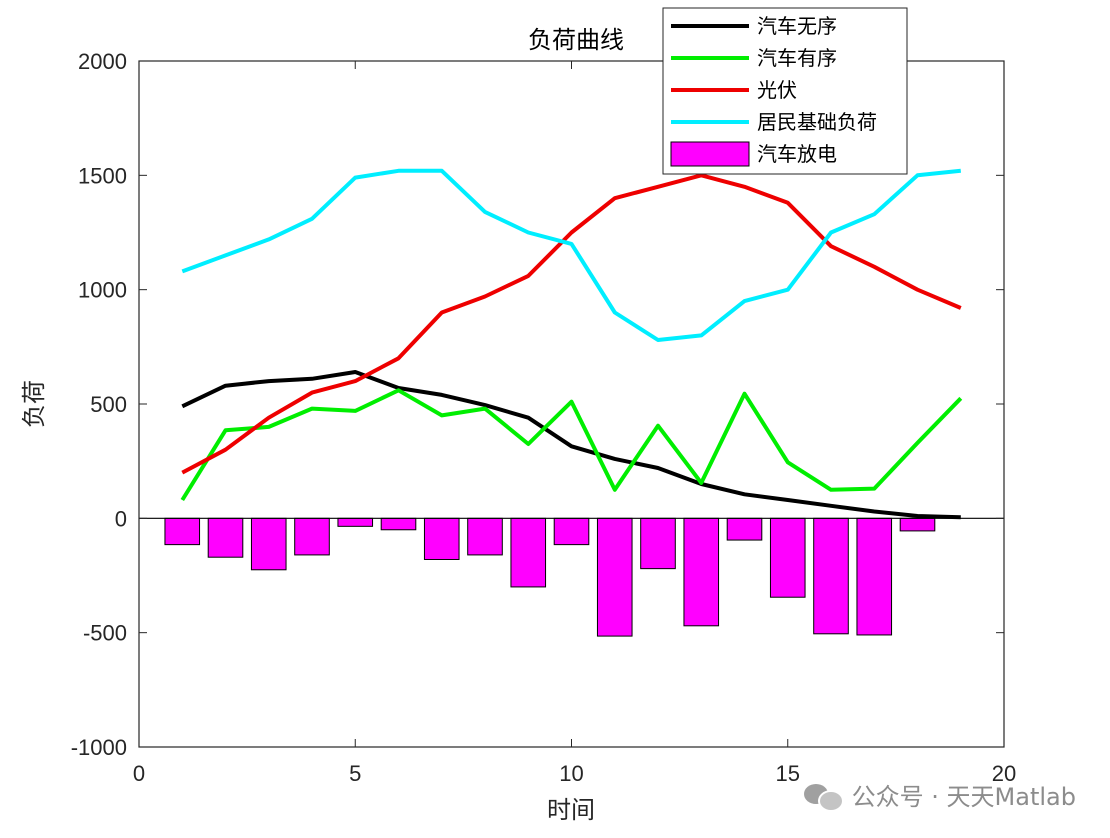  What do you see at coordinates (102, 61) in the screenshot?
I see `y-tick-label: 2000` at bounding box center [102, 61].